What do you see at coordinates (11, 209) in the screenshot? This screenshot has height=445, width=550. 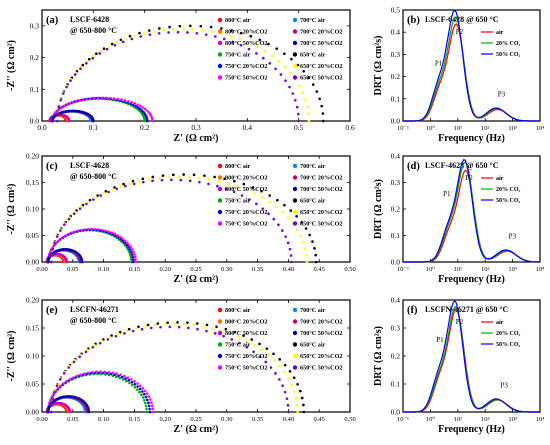 I see `y-axis-label: -Z'' (Ω cm²)` at bounding box center [11, 209].